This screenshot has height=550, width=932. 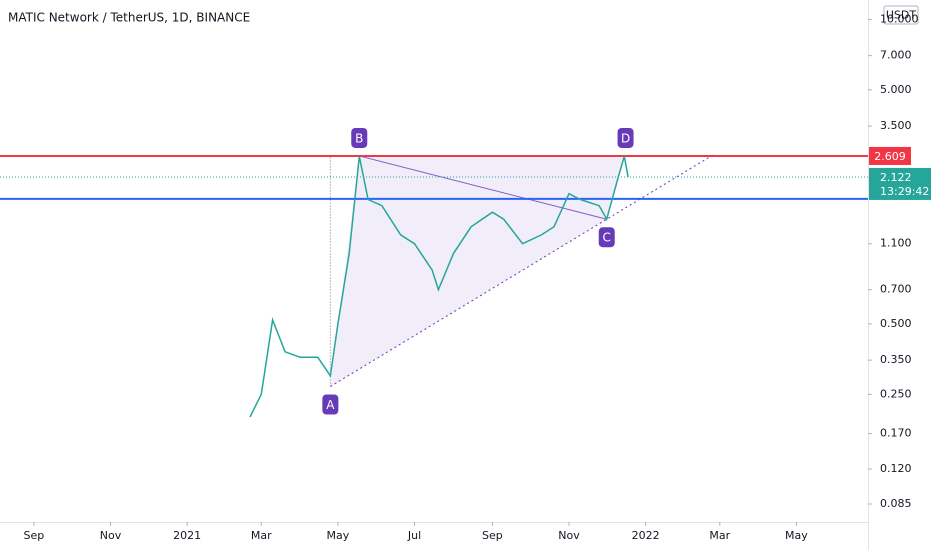 I want to click on y-tick-label: 0.250, so click(x=896, y=393).